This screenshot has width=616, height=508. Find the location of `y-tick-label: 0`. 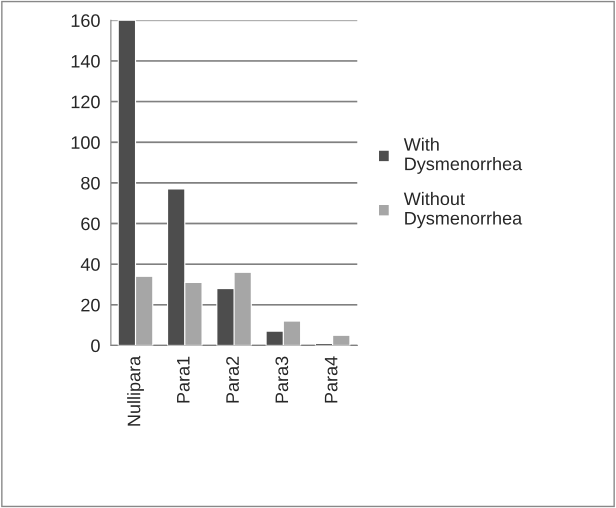

y-tick-label: 0 is located at coordinates (95, 345).